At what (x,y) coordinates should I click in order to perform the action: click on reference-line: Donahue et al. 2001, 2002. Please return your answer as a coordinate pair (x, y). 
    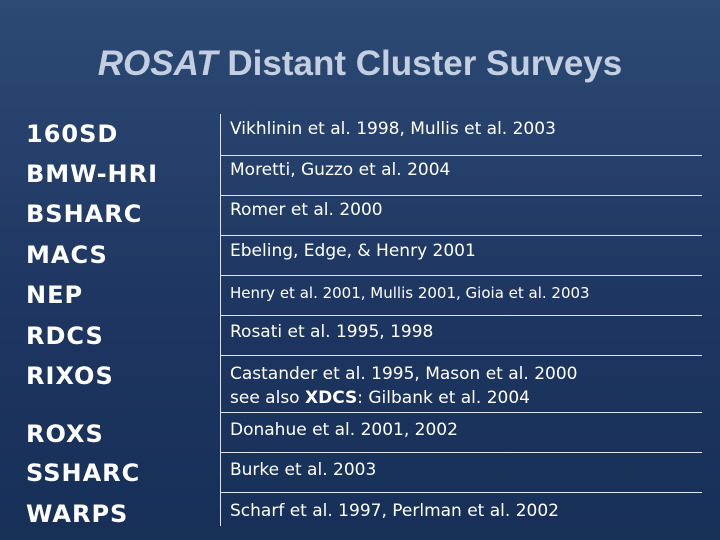
    Looking at the image, I should click on (344, 430).